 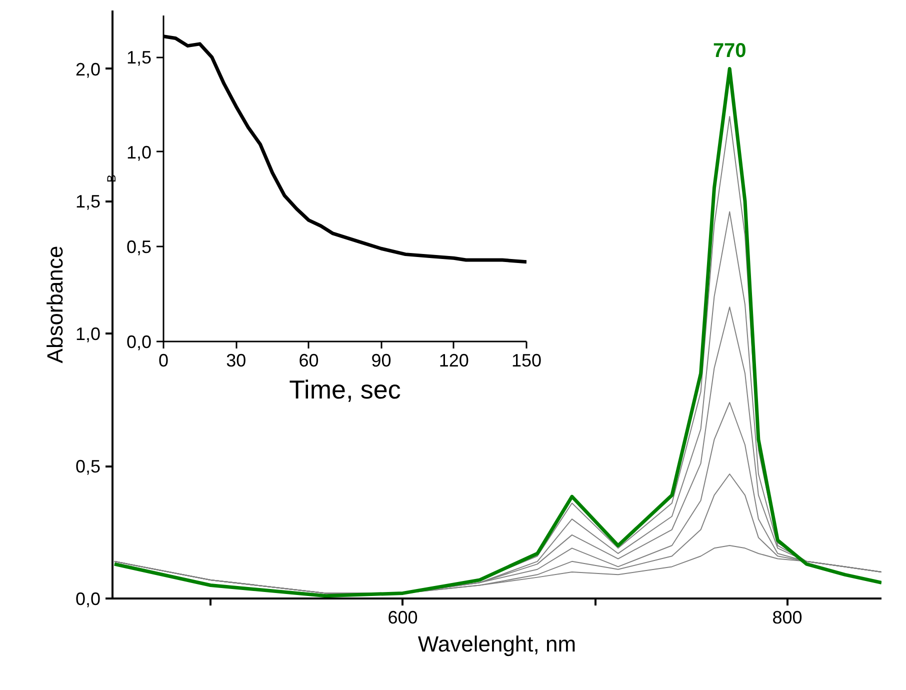 What do you see at coordinates (526, 360) in the screenshot?
I see `x-tick-label: 150` at bounding box center [526, 360].